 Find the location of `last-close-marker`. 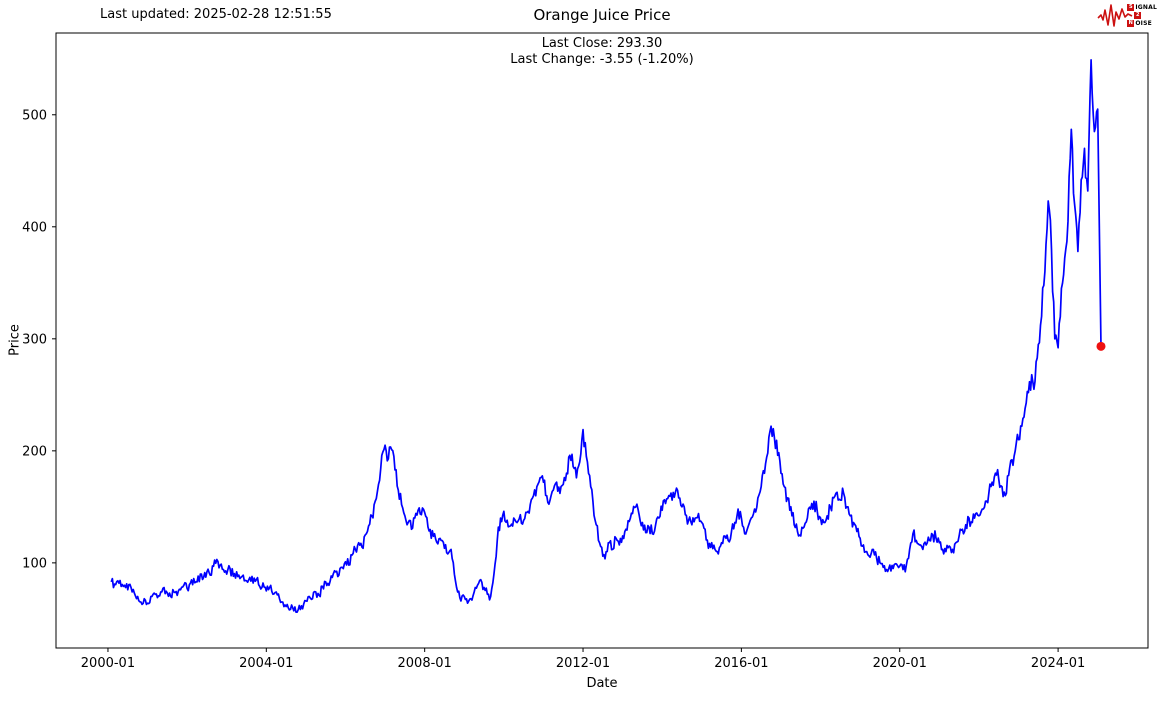

last-close-marker is located at coordinates (1101, 346).